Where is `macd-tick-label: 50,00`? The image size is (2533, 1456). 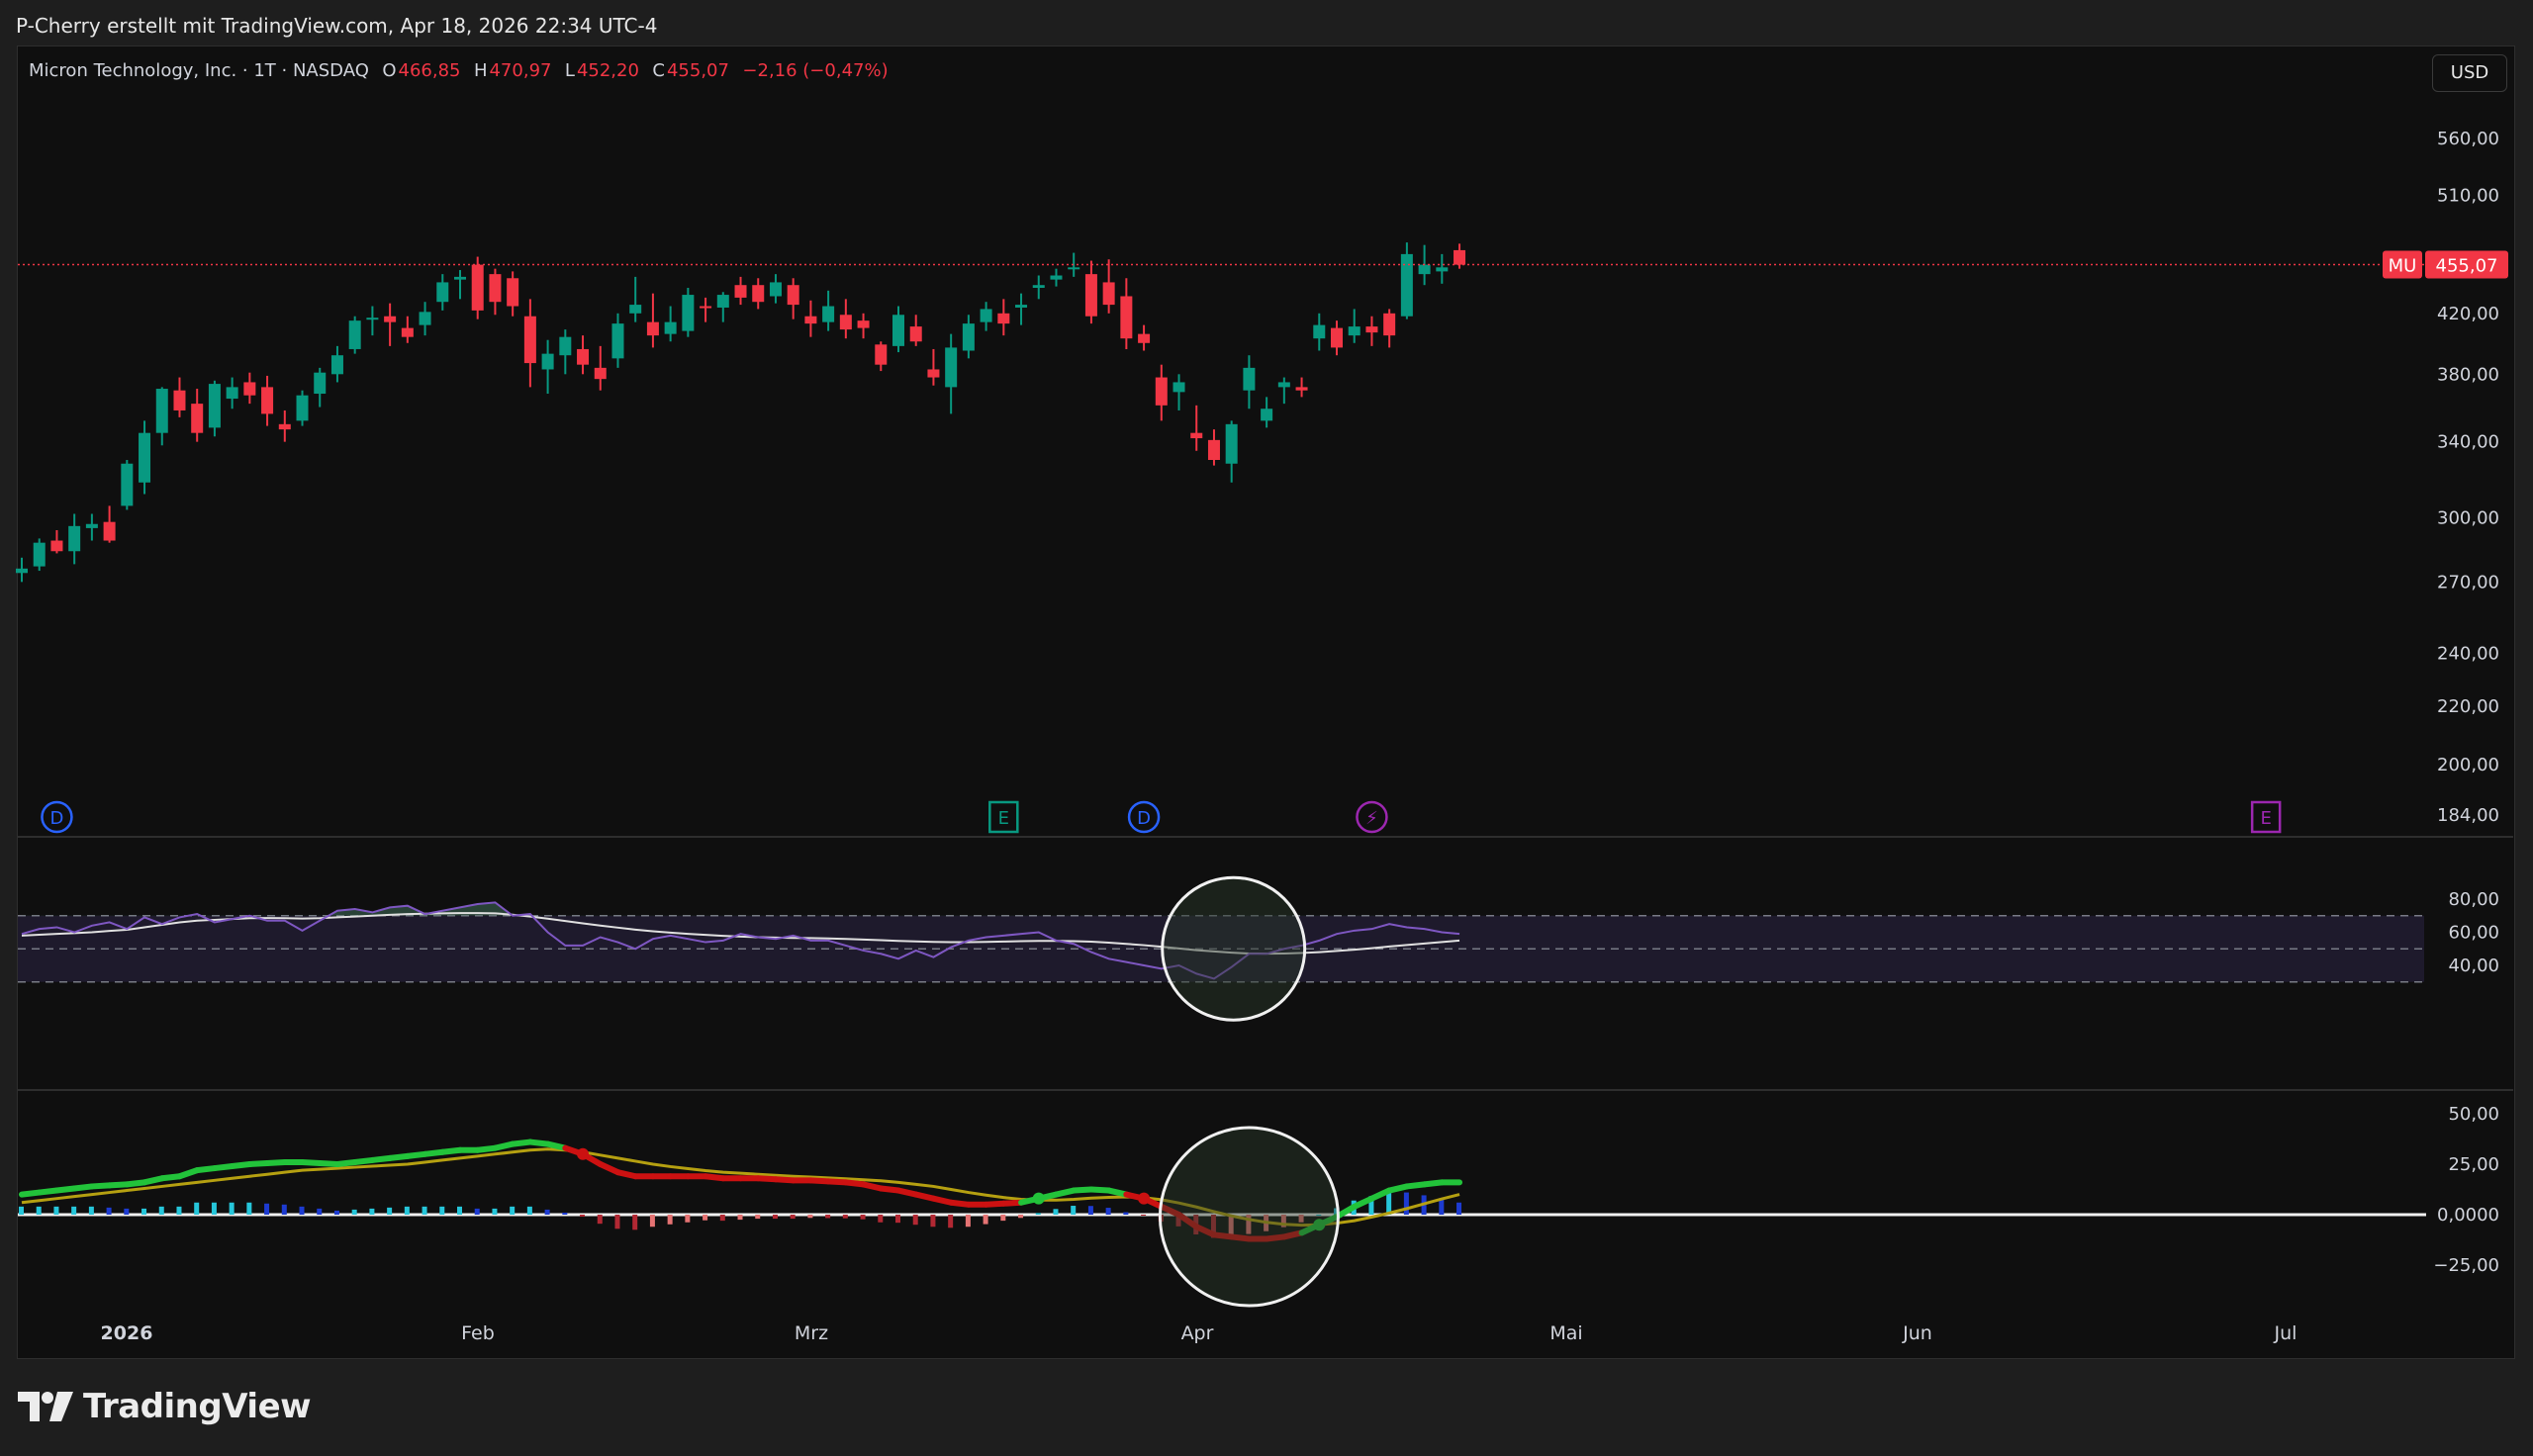 macd-tick-label: 50,00 is located at coordinates (2474, 1114).